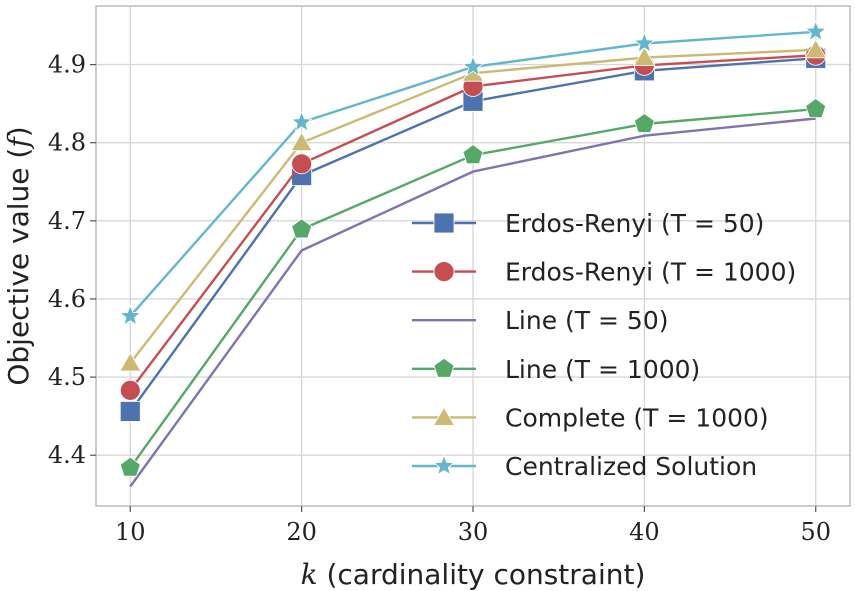 The width and height of the screenshot is (855, 591). I want to click on legend-entry: Centralized Solution, so click(584, 466).